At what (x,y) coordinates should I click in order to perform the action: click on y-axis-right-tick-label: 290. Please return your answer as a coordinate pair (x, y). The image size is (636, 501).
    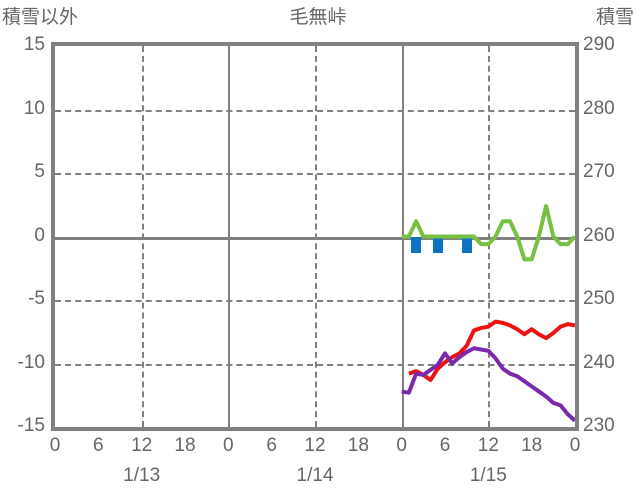
    Looking at the image, I should click on (599, 44).